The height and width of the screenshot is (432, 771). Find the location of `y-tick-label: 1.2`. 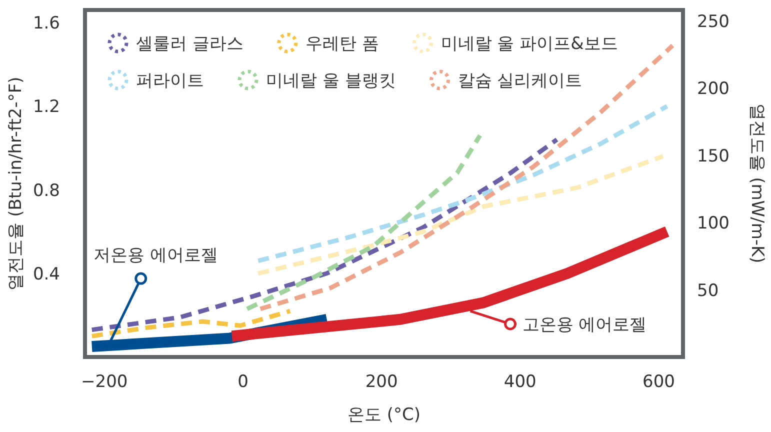

y-tick-label: 1.2 is located at coordinates (46, 107).